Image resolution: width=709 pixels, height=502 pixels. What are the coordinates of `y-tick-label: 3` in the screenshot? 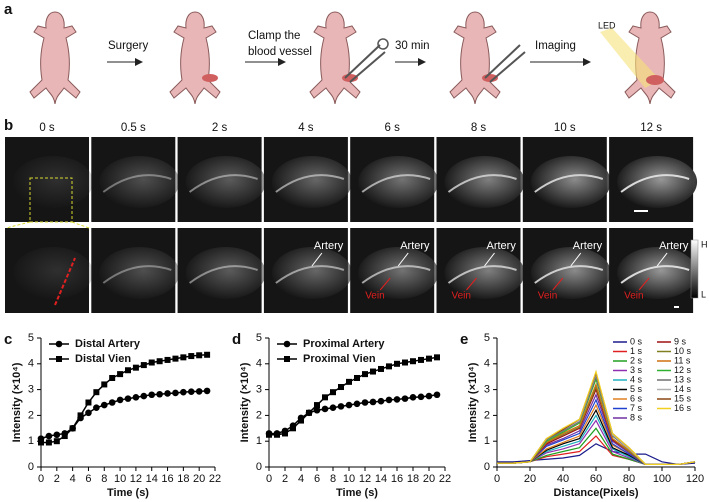 It's located at (487, 390).